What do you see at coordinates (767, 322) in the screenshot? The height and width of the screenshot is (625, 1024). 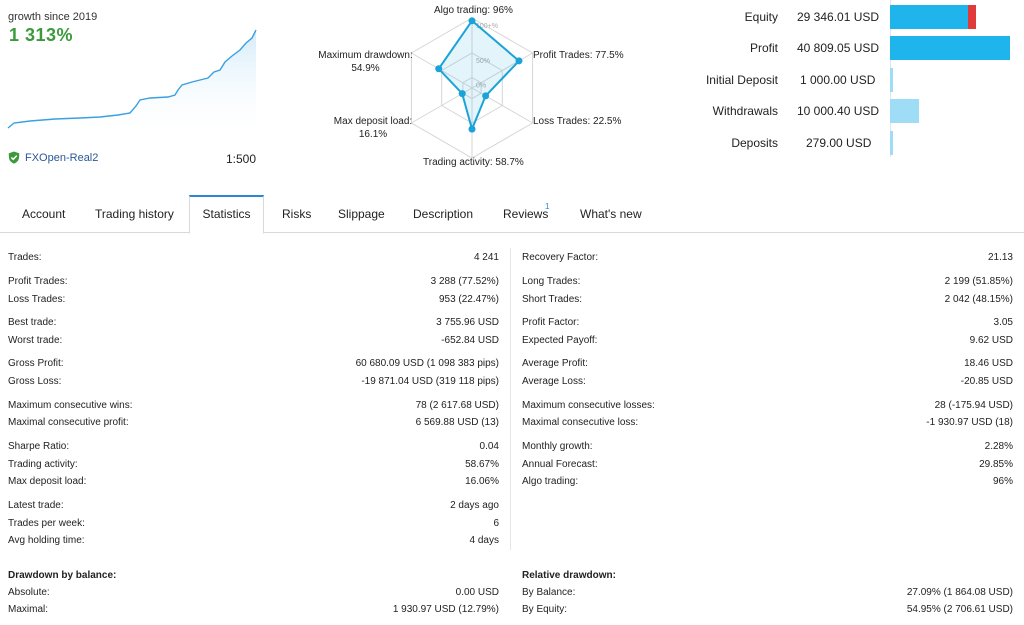 I see `stat-row: Profit Factor: 3.05` at bounding box center [767, 322].